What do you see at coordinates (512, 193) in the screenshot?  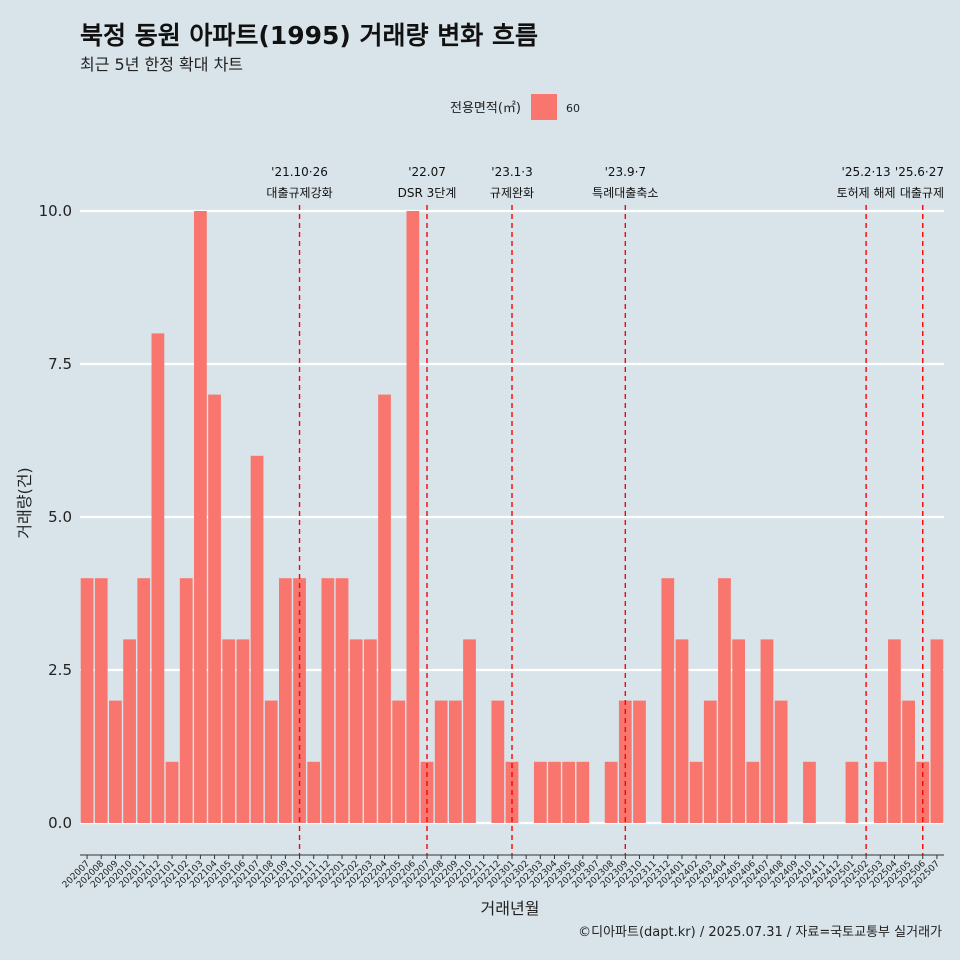 I see `event-label: 규제완화` at bounding box center [512, 193].